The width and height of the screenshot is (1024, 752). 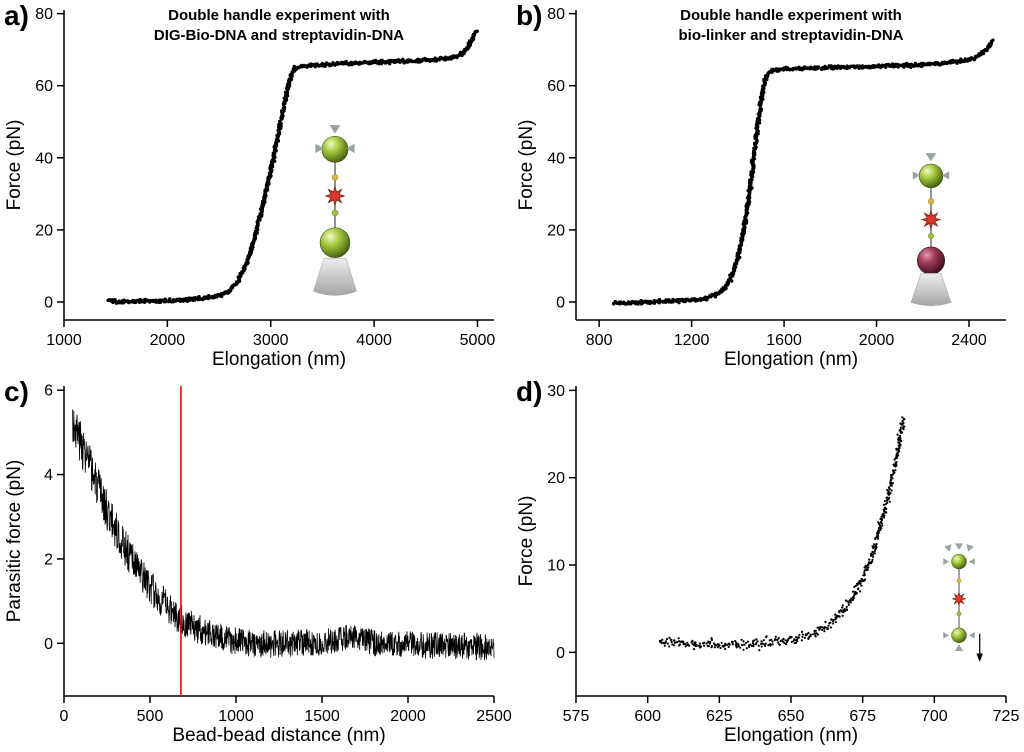 What do you see at coordinates (271, 340) in the screenshot?
I see `svg-text: 3000` at bounding box center [271, 340].